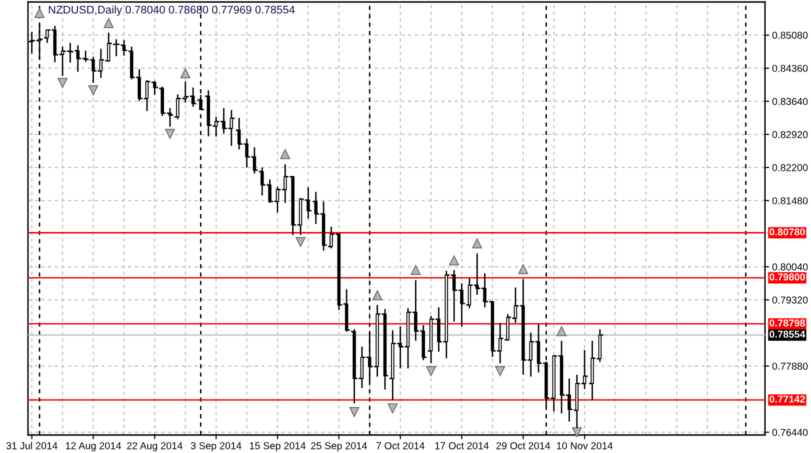 This screenshot has width=811, height=453. Describe the element at coordinates (790, 35) in the screenshot. I see `y-tick-label: 0.85080` at that location.